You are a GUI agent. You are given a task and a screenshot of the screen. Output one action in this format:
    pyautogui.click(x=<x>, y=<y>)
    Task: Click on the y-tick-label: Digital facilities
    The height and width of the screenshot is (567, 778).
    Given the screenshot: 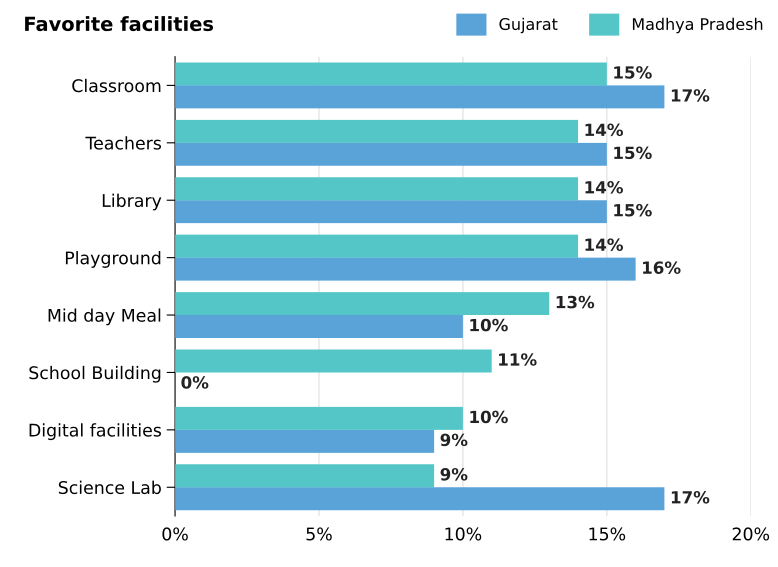 What is the action you would take?
    pyautogui.click(x=96, y=431)
    